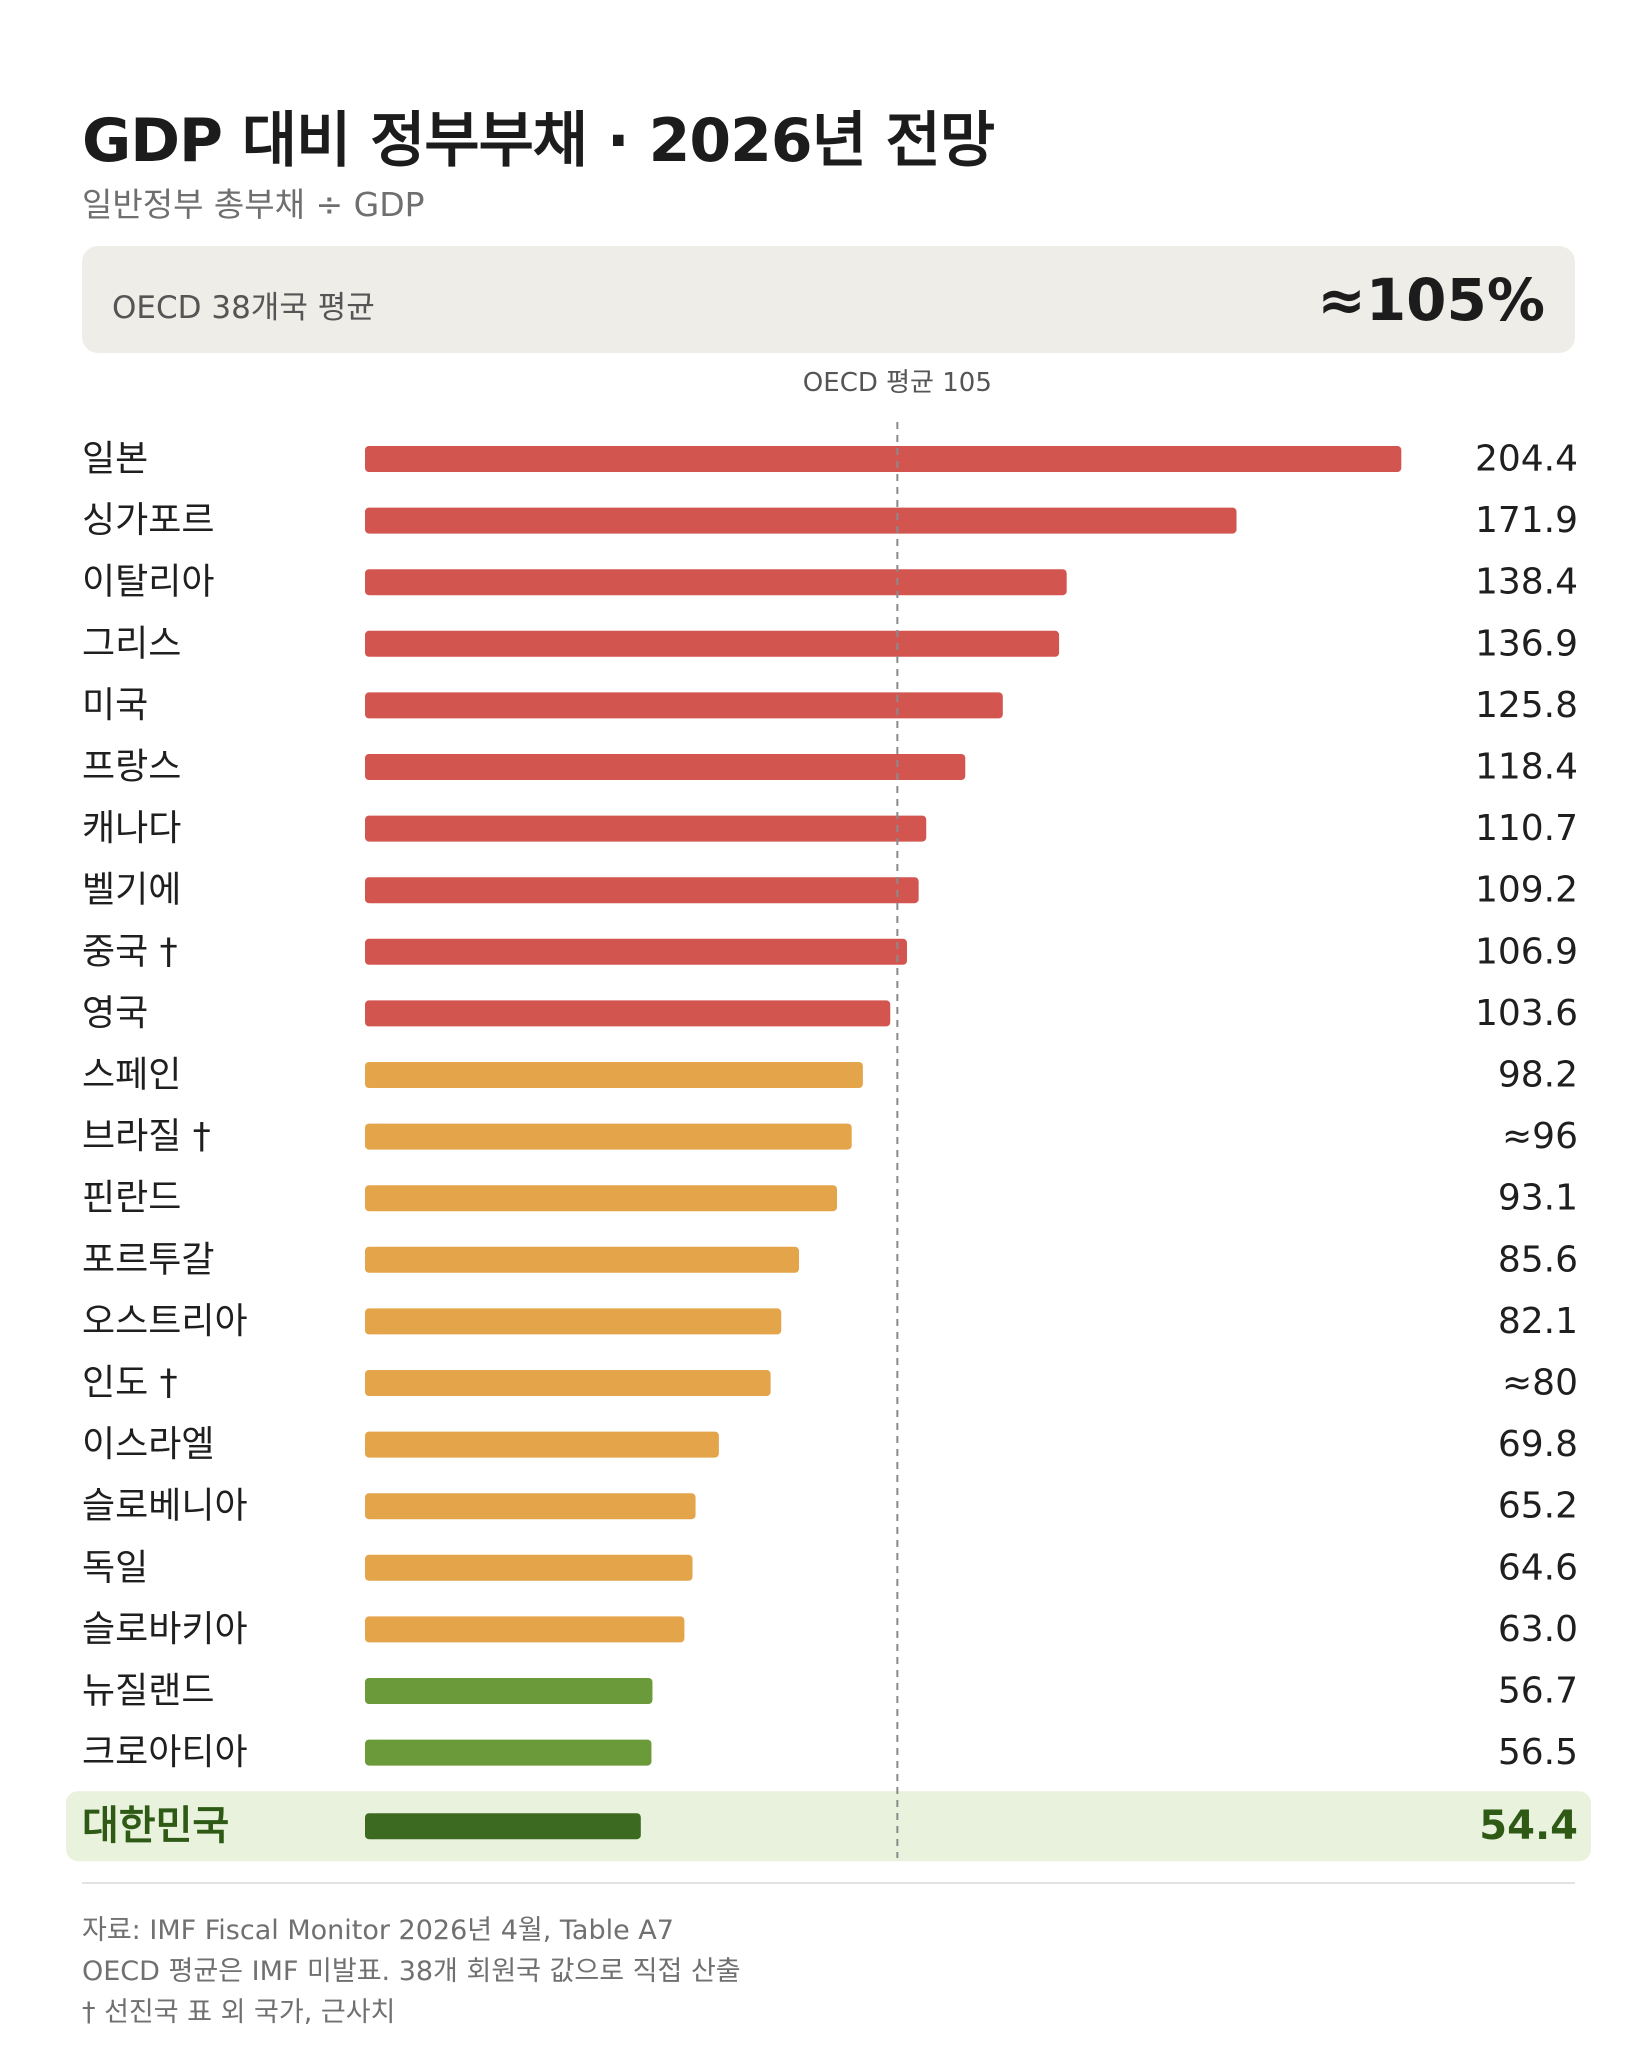 This screenshot has width=1640, height=2047. What do you see at coordinates (148, 1444) in the screenshot?
I see `category-label: 이스라엘` at bounding box center [148, 1444].